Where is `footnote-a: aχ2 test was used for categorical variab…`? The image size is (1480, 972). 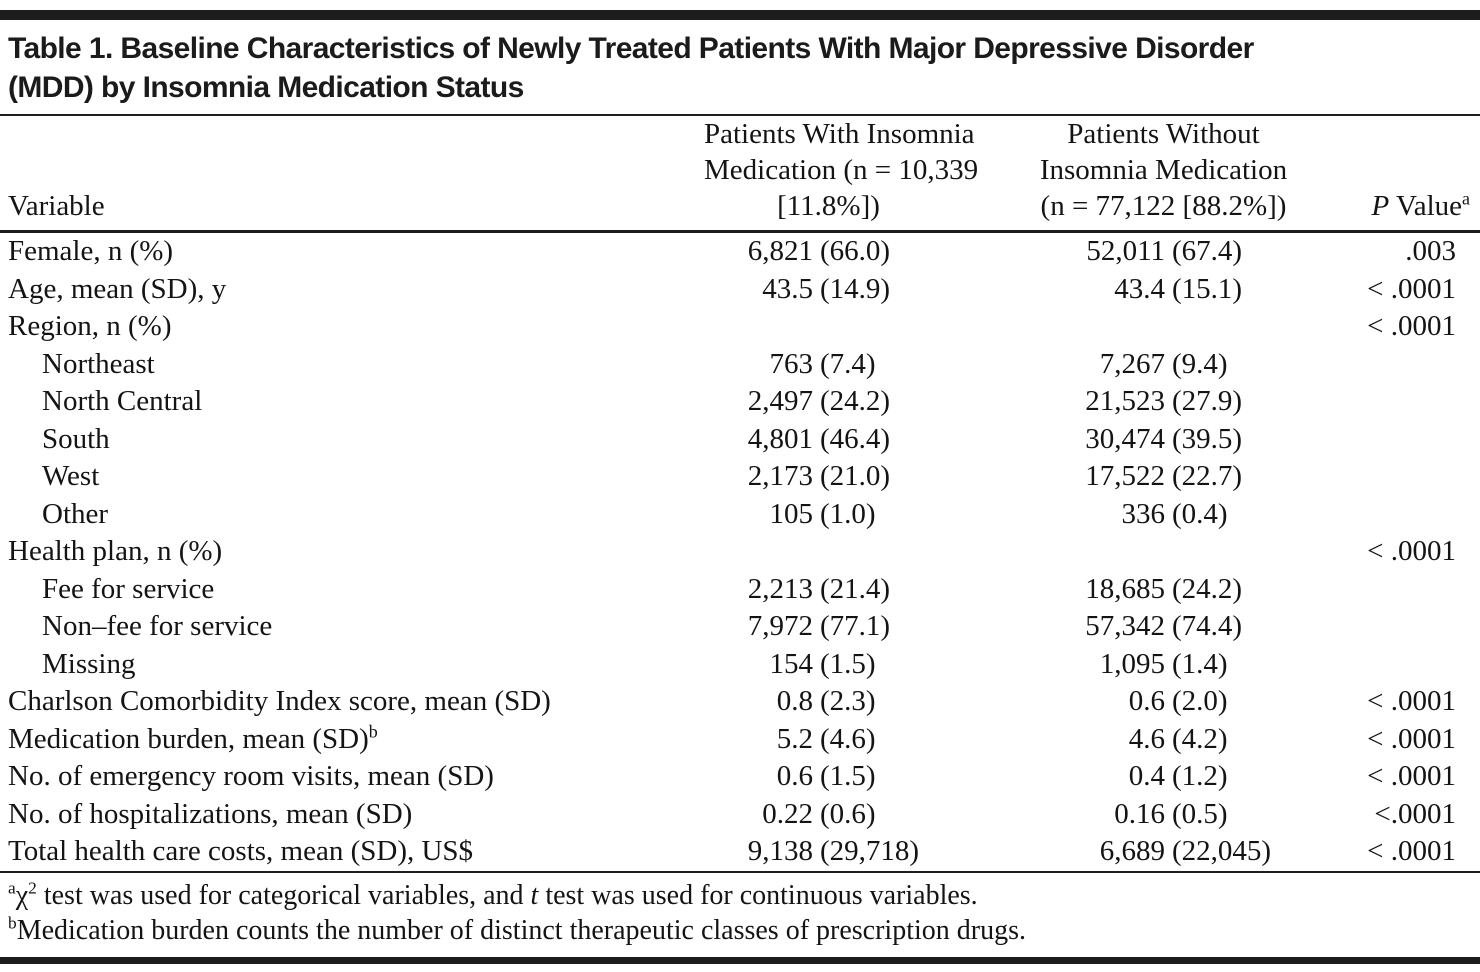 footnote-a: aχ2 test was used for categorical variab… is located at coordinates (493, 894).